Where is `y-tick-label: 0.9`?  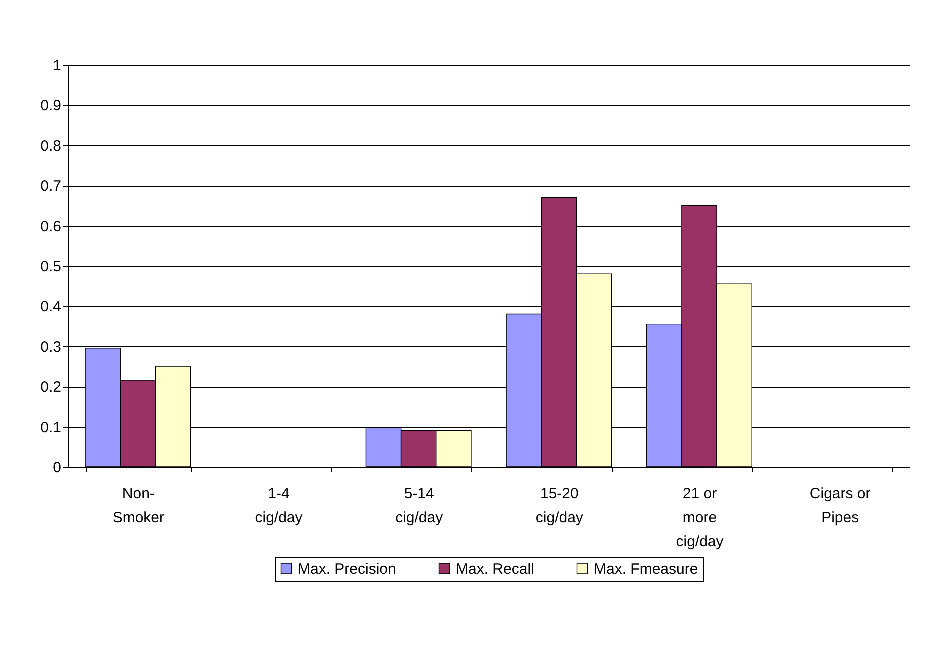
y-tick-label: 0.9 is located at coordinates (51, 106).